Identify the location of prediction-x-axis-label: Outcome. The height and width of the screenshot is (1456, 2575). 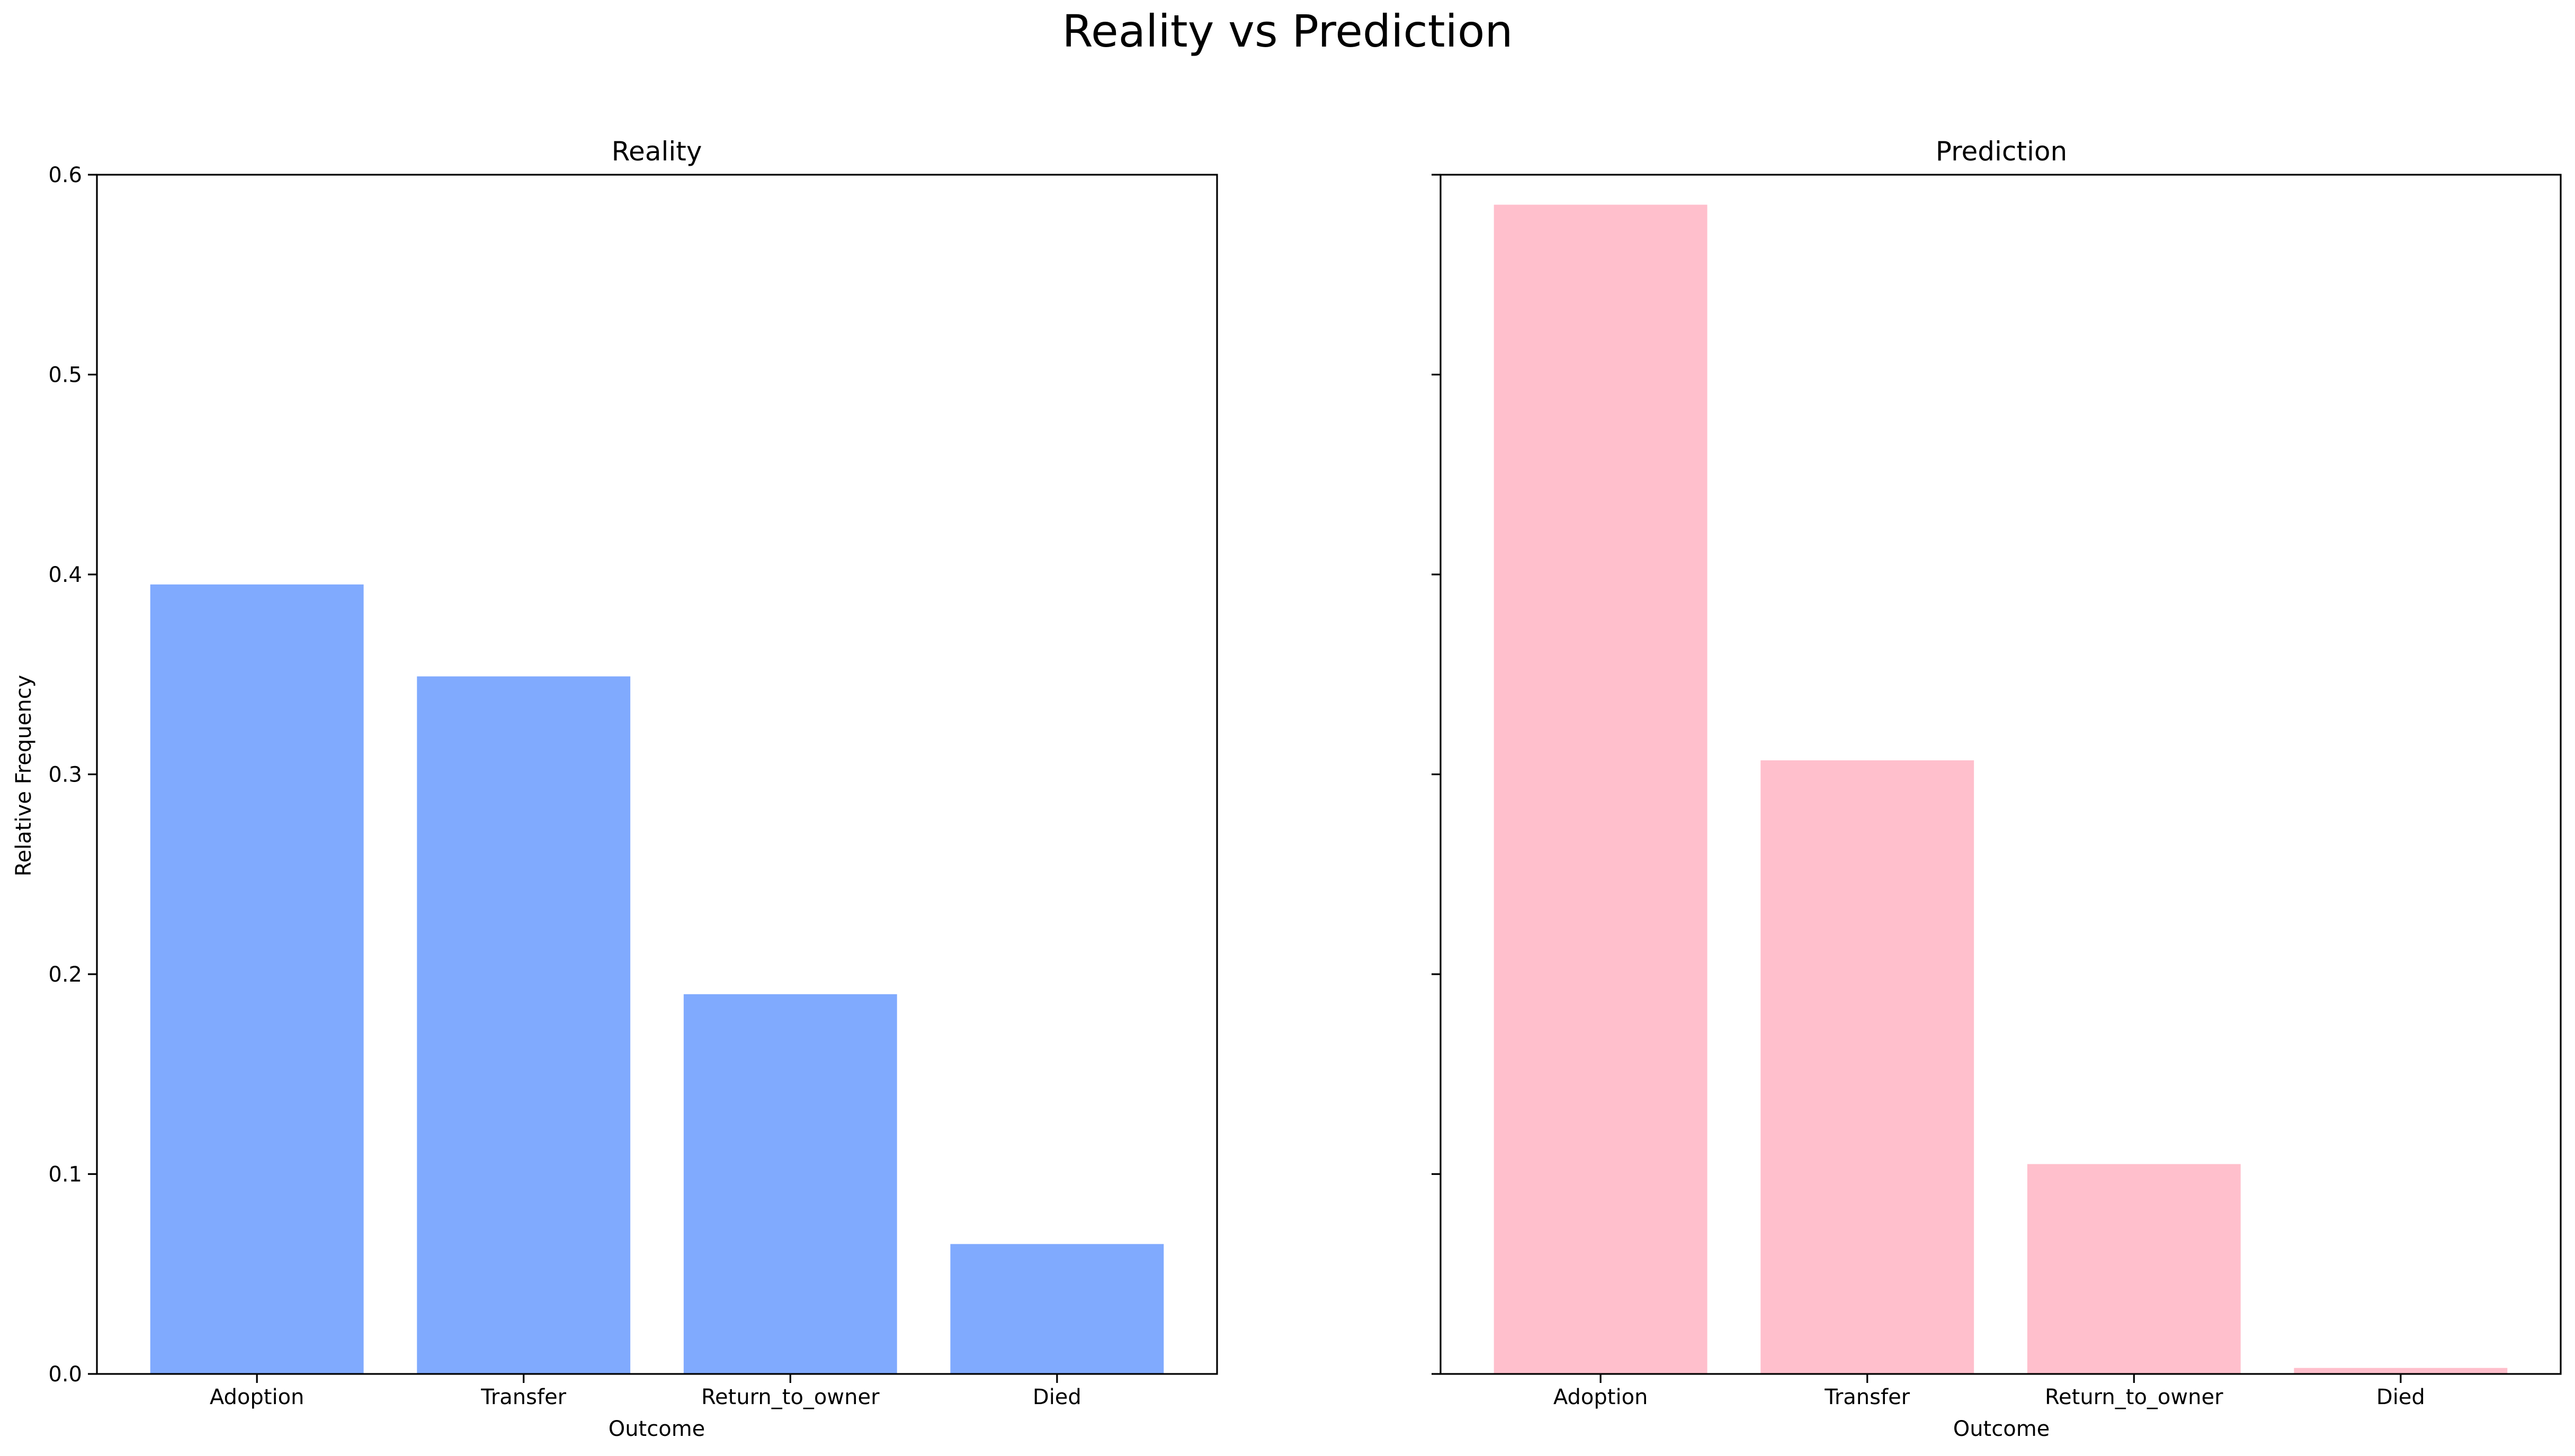
(2001, 1429).